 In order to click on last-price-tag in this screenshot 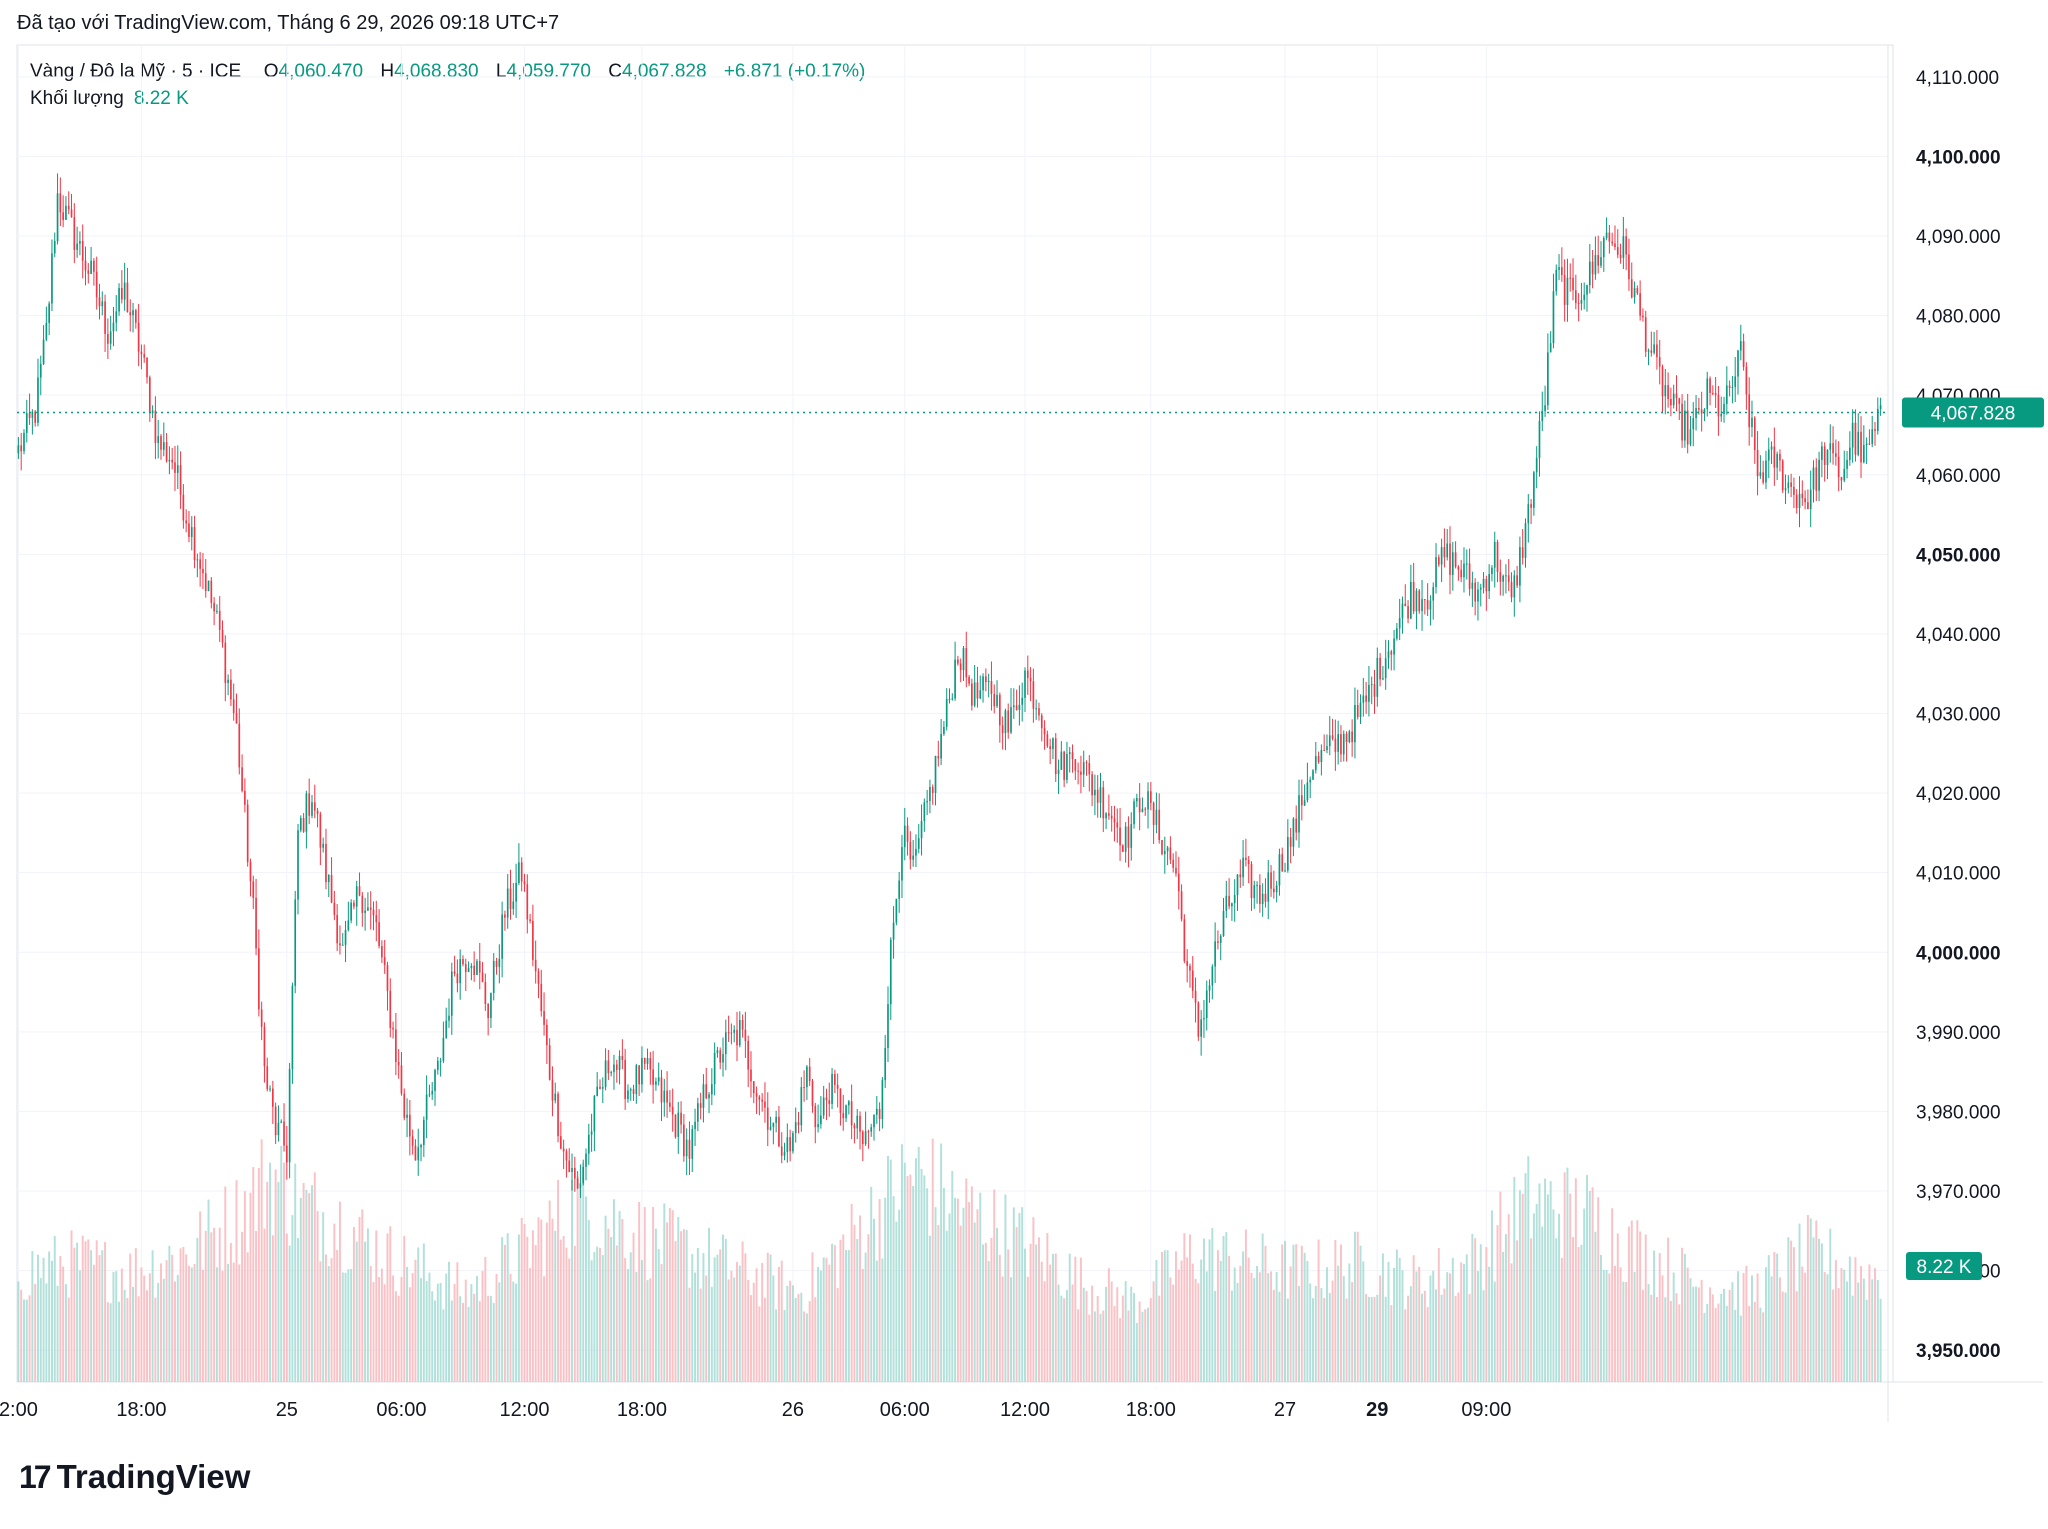, I will do `click(1973, 412)`.